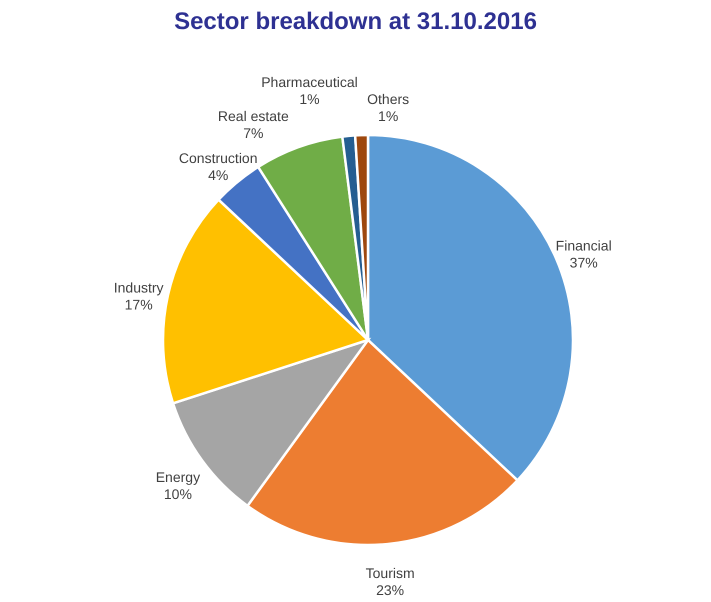  I want to click on data-label: 4%, so click(218, 174).